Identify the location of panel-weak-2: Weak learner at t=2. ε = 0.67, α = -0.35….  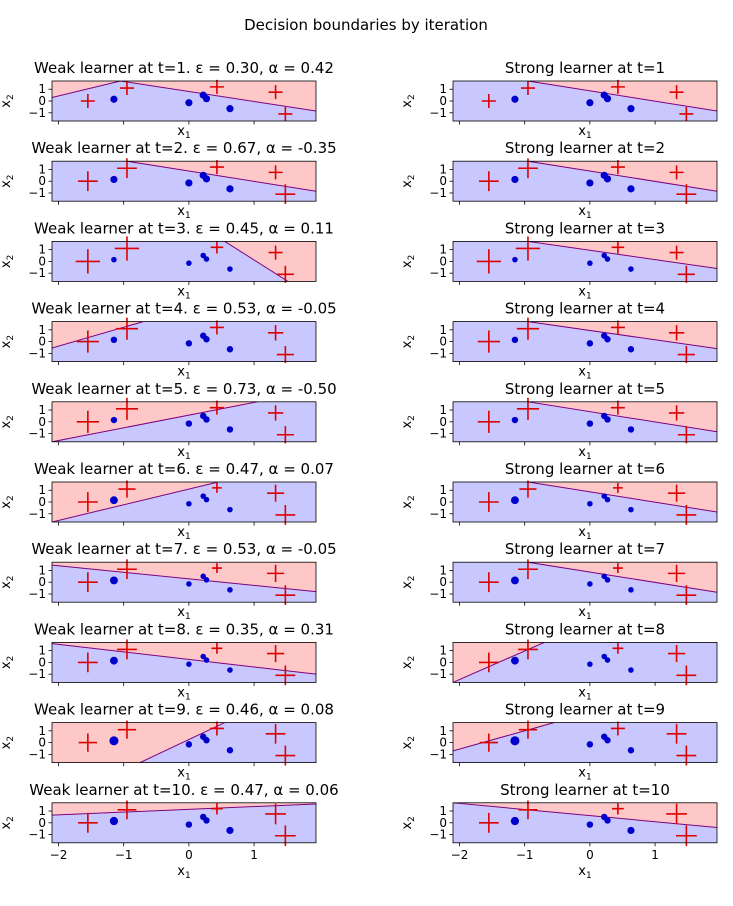
(168, 180).